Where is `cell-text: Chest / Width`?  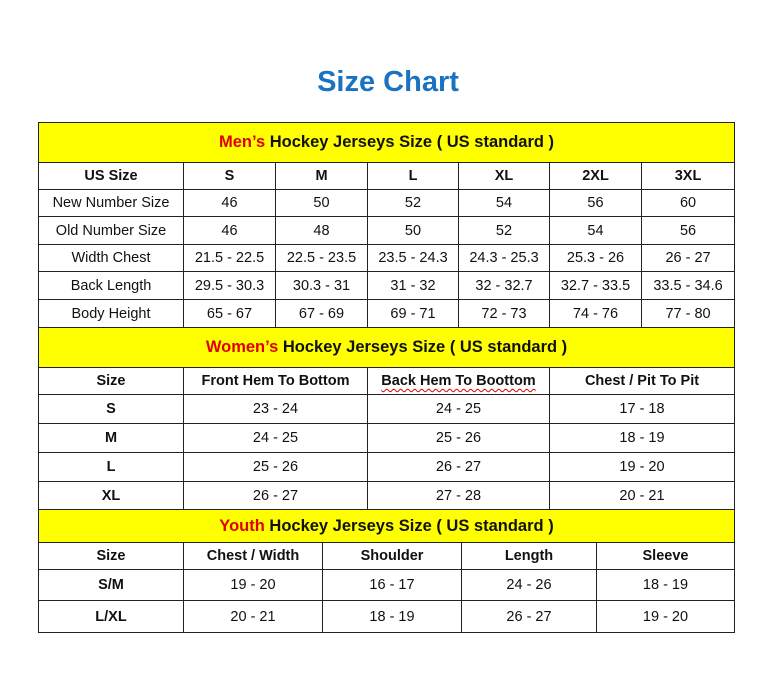 cell-text: Chest / Width is located at coordinates (253, 556).